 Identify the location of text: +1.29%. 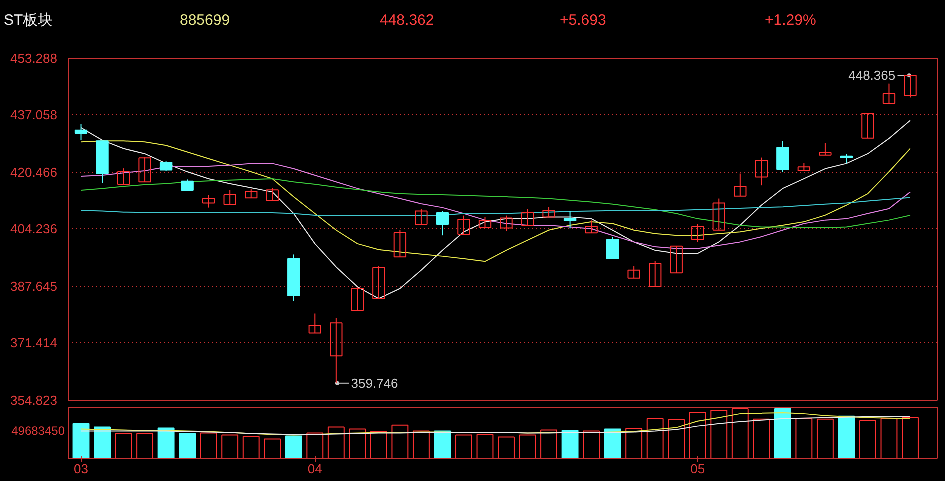
(790, 21).